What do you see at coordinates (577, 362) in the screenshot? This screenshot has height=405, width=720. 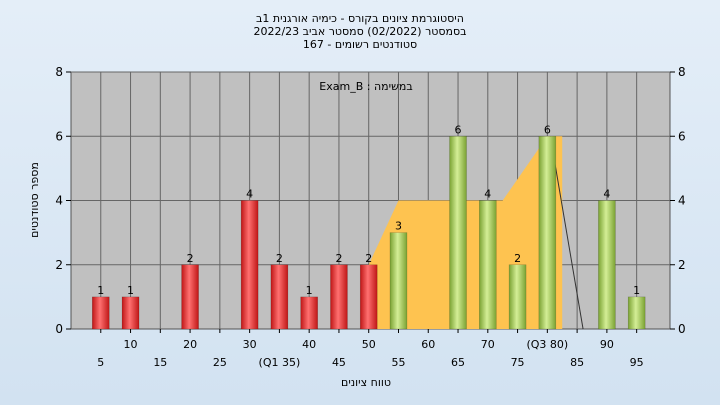 I see `x-tick-label: 85` at bounding box center [577, 362].